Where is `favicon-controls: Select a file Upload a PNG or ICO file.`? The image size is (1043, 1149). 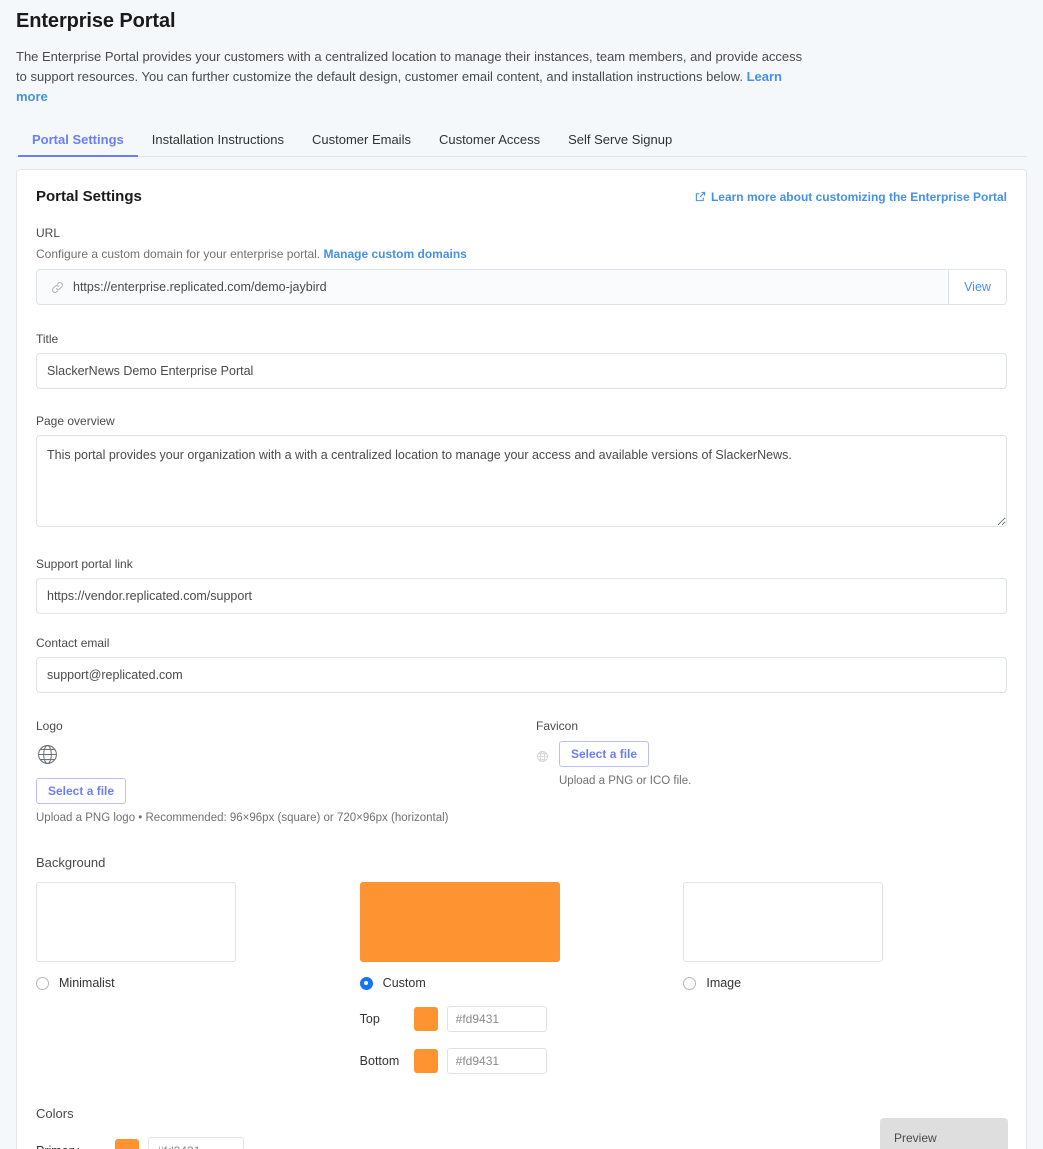
favicon-controls: Select a file Upload a PNG or ICO file. is located at coordinates (625, 764).